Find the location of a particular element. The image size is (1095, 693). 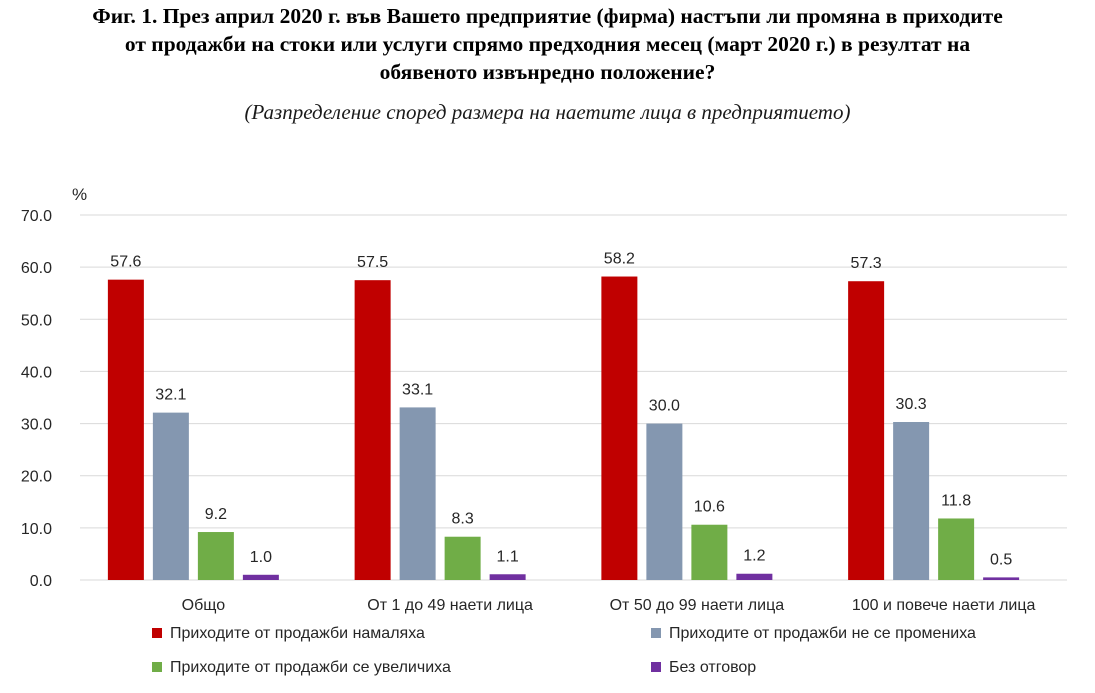

data-label: 57.3 is located at coordinates (866, 263).